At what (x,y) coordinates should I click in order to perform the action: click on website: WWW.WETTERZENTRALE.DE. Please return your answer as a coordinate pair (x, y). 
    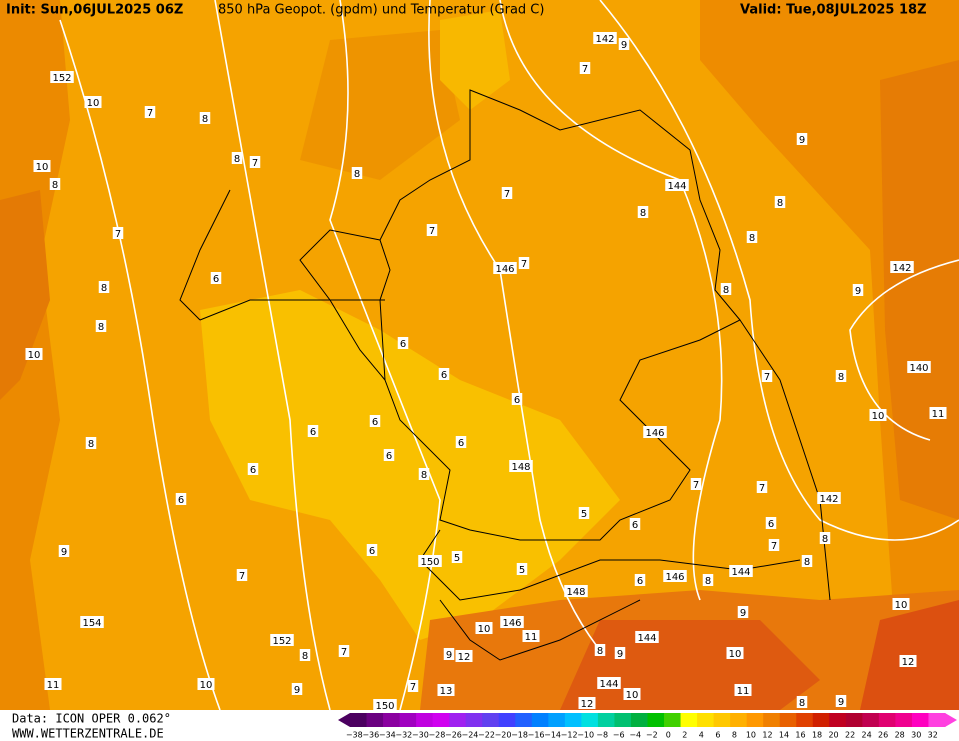
    Looking at the image, I should click on (88, 734).